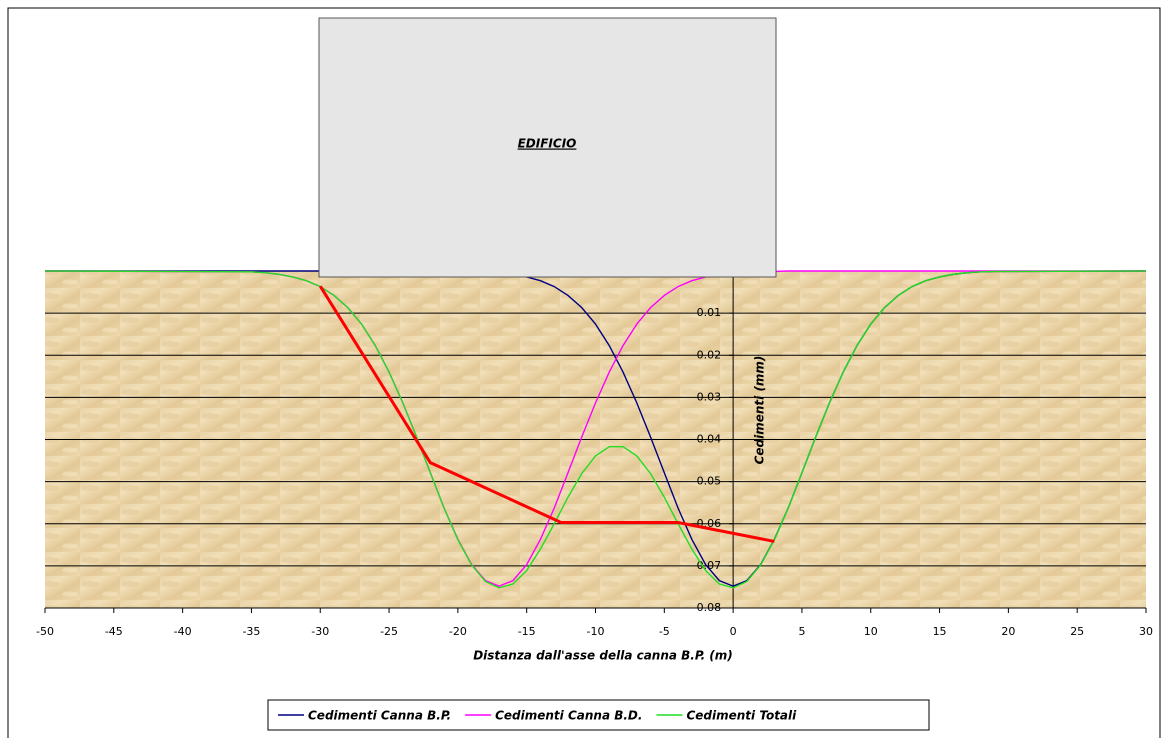 This screenshot has width=1169, height=738. What do you see at coordinates (458, 631) in the screenshot?
I see `x-tick-label: -20` at bounding box center [458, 631].